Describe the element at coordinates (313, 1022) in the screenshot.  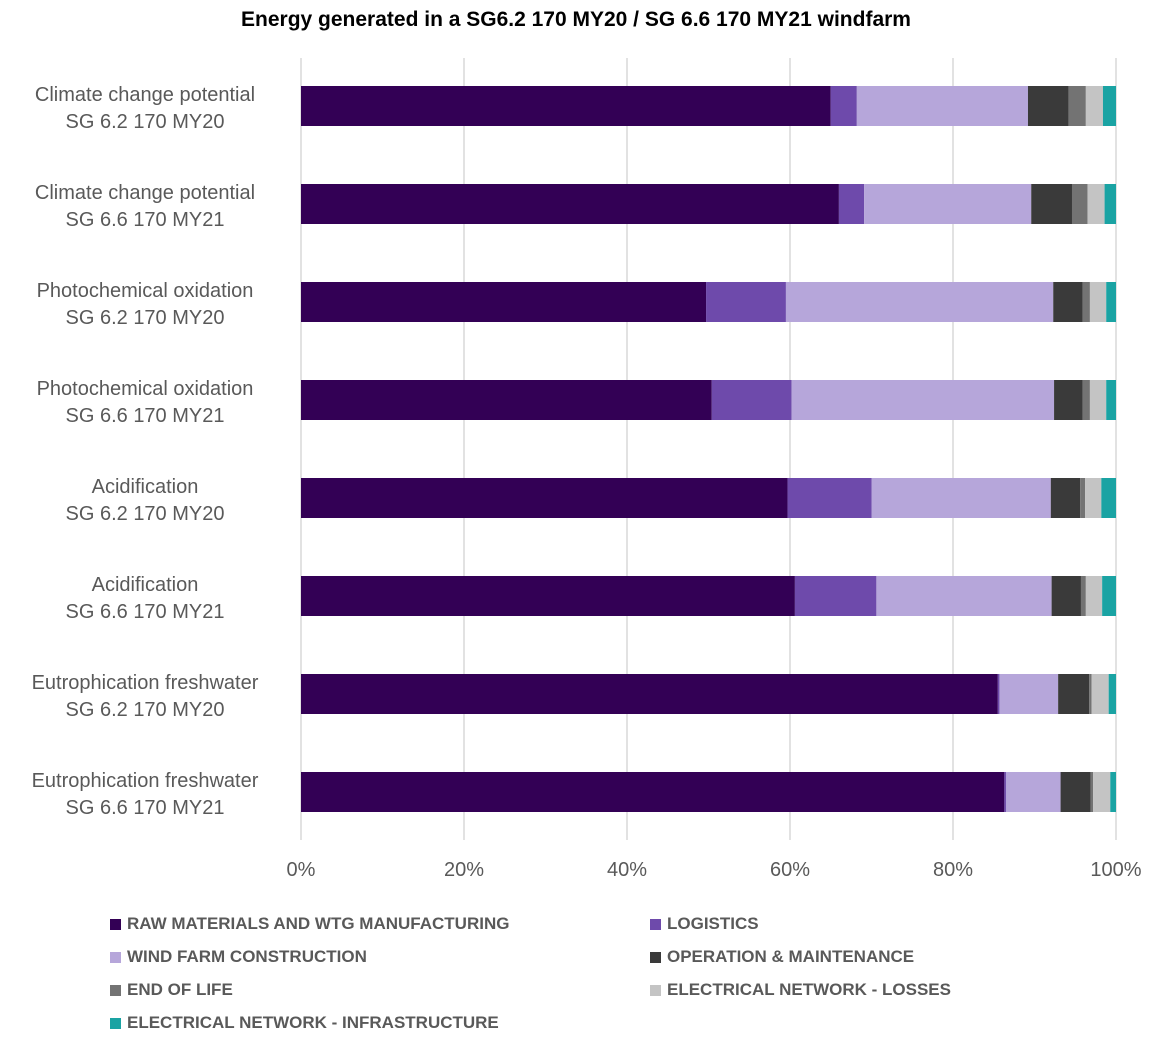
I see `legend-label: ELECTRICAL NETWORK - INFRASTRUCTURE` at that location.